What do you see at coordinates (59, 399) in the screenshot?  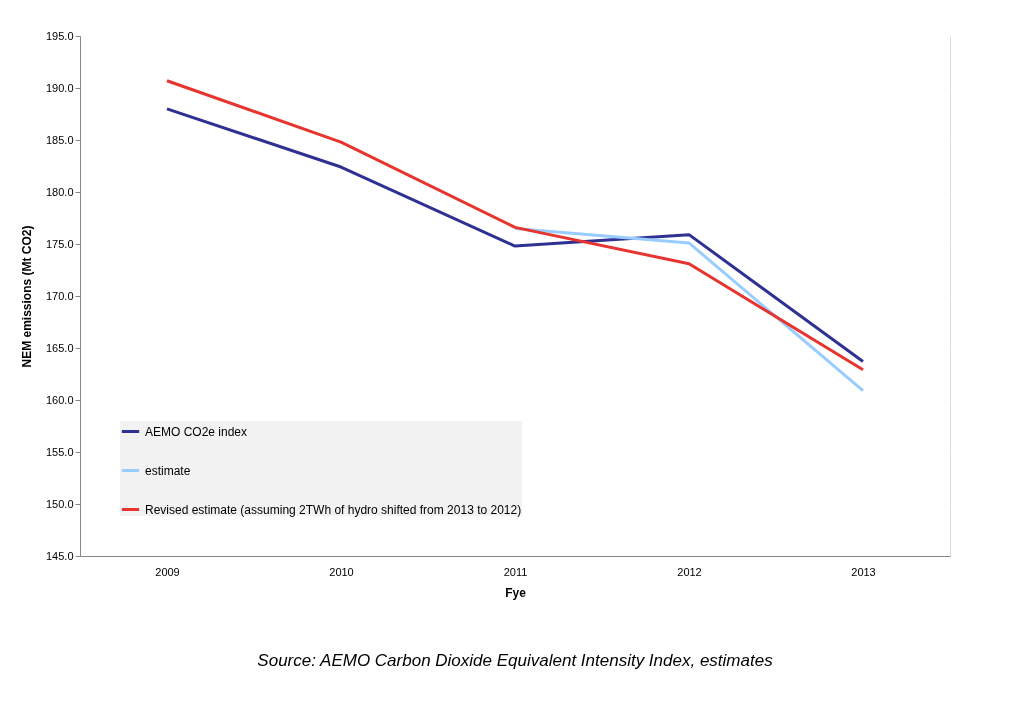 I see `y-tick-label: 160.0` at bounding box center [59, 399].